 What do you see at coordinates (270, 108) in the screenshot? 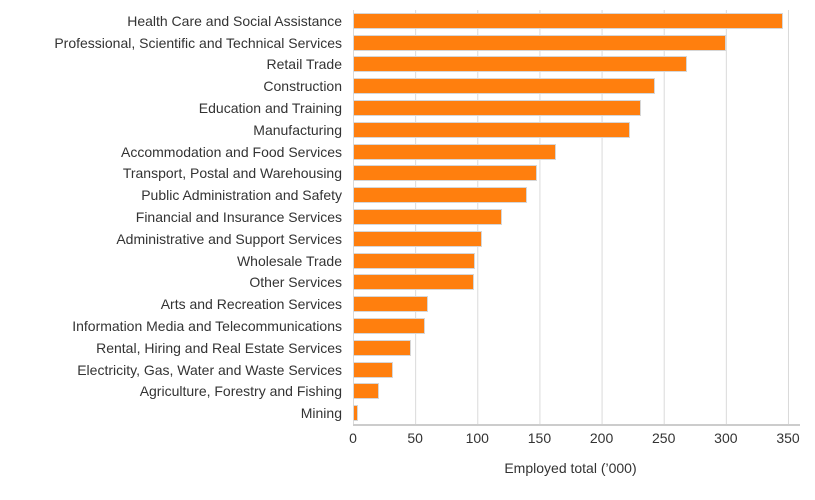
I see `category-label: Education and Training` at bounding box center [270, 108].